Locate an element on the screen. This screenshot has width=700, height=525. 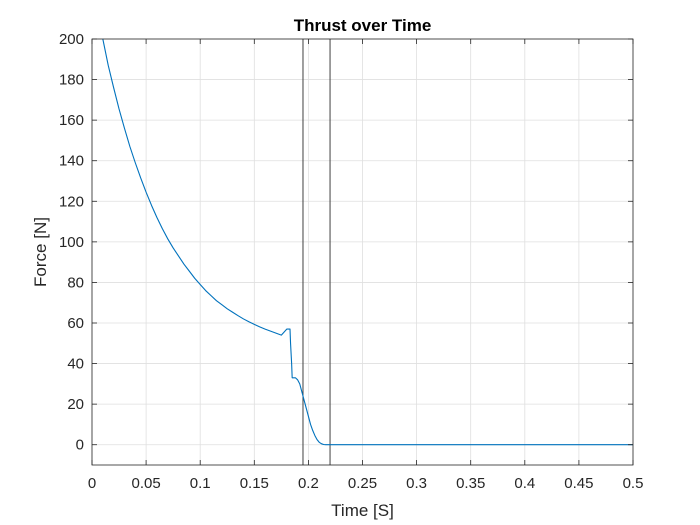
x-tick-label: 0.1 is located at coordinates (200, 483).